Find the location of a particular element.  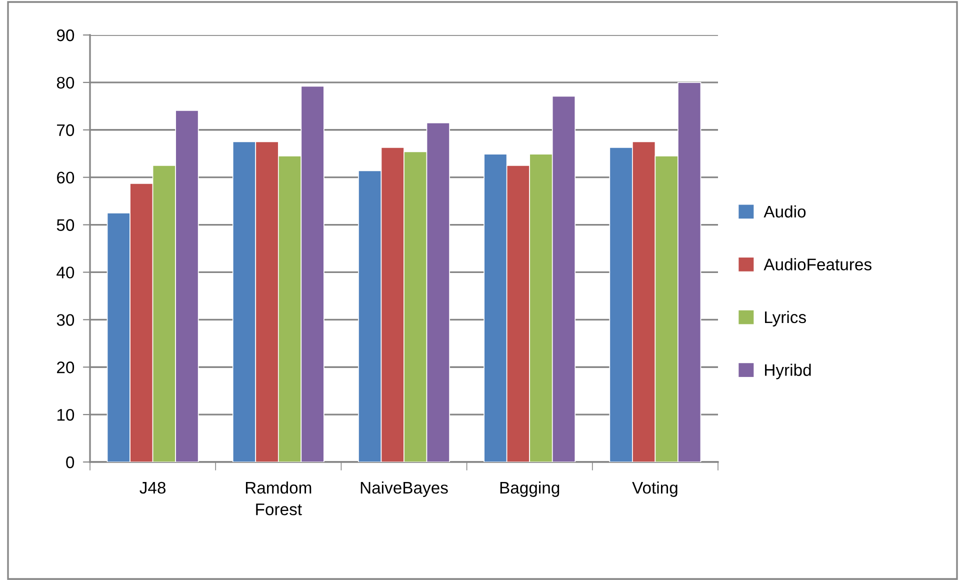

legend-label: Hyribd is located at coordinates (788, 372).